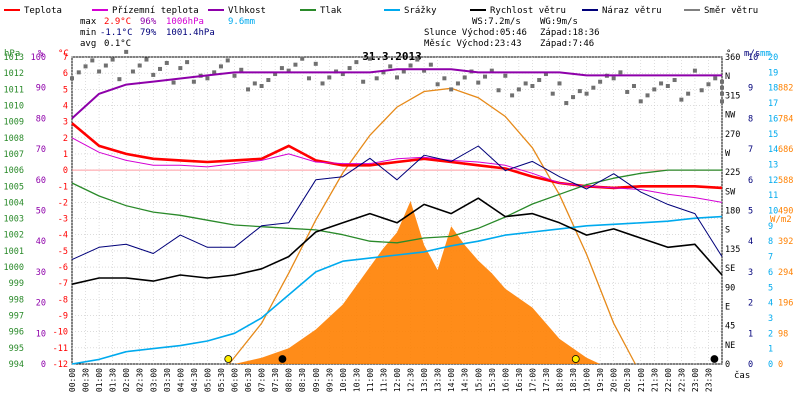  What do you see at coordinates (475, 33) in the screenshot?
I see `stats-sun: Slunce Východ:05:46` at bounding box center [475, 33].